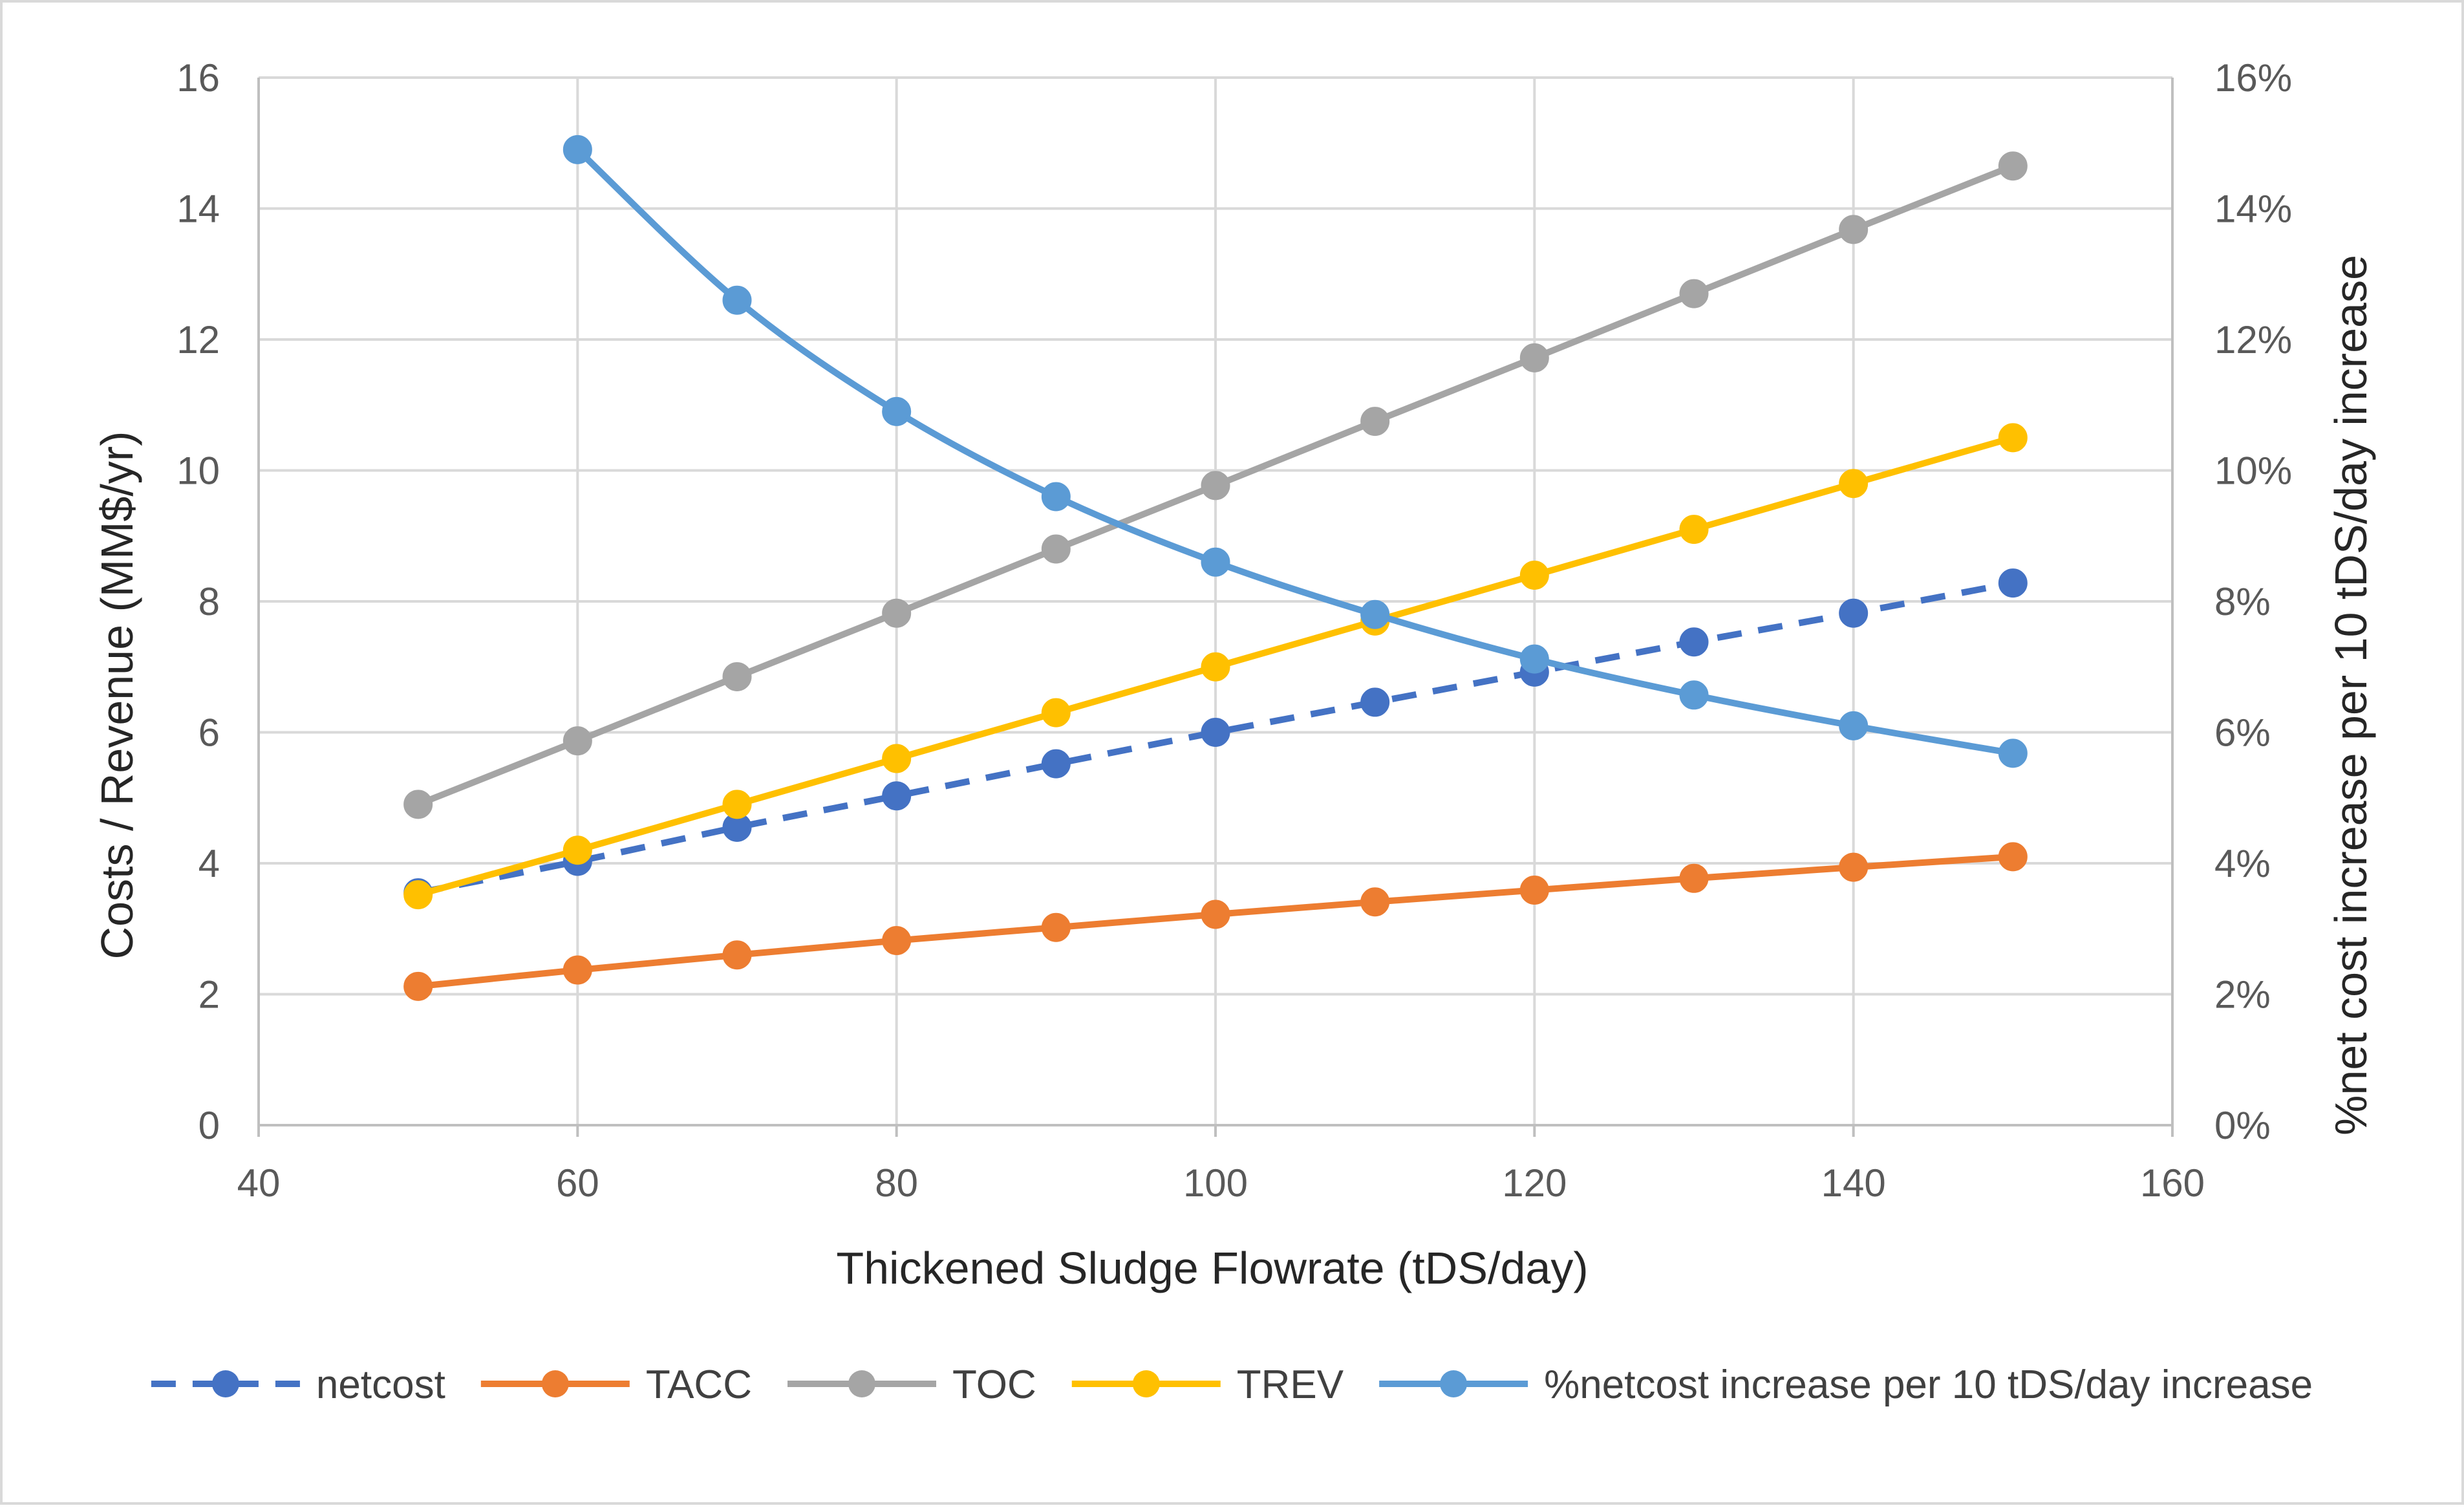 This screenshot has width=2464, height=1508. I want to click on y-tick-label: 0, so click(209, 1125).